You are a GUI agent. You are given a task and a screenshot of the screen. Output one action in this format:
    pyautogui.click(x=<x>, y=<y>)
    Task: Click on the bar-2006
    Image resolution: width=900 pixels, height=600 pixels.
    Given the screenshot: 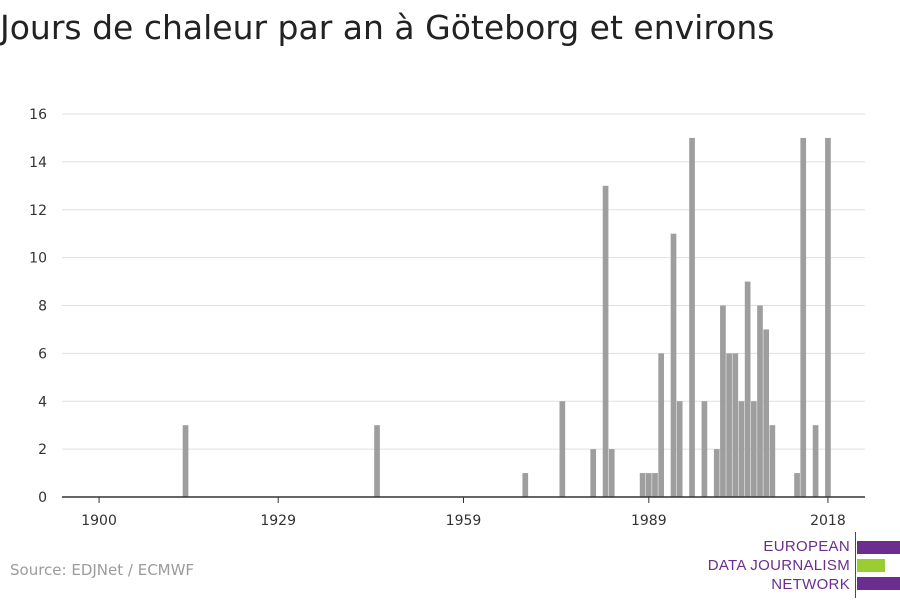 What is the action you would take?
    pyautogui.click(x=753, y=449)
    